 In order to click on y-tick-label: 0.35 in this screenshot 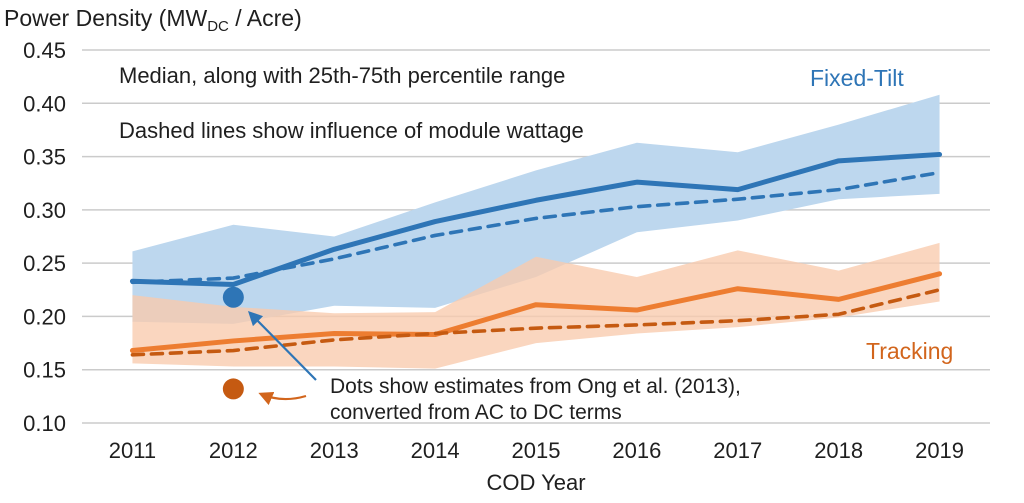, I will do `click(44, 157)`.